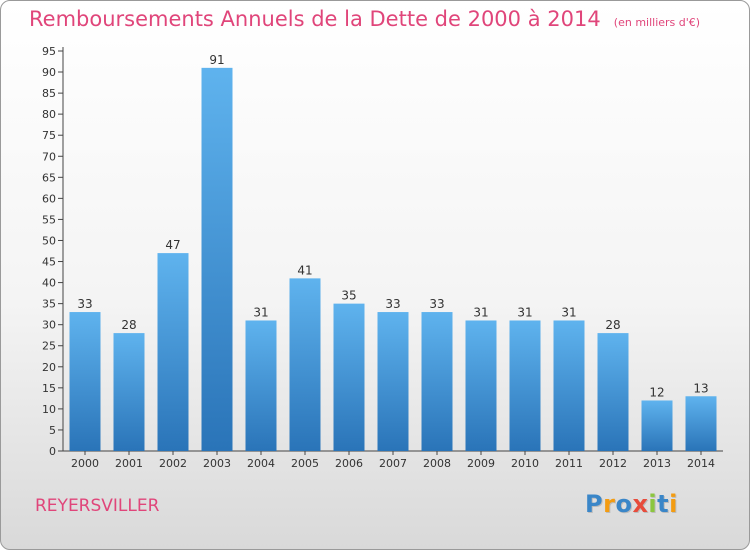 The height and width of the screenshot is (550, 750). Describe the element at coordinates (613, 392) in the screenshot. I see `bar-2012` at that location.